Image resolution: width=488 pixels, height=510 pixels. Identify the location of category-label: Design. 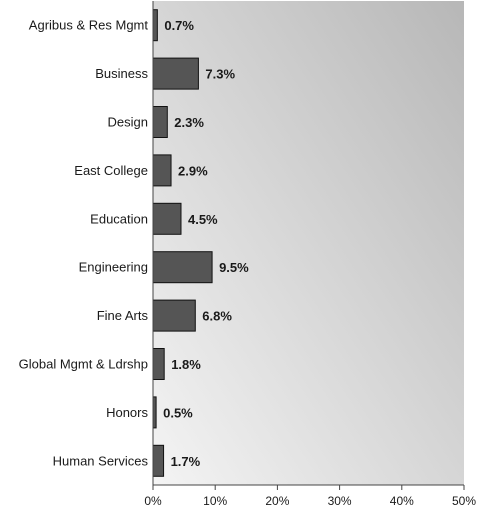
(128, 122).